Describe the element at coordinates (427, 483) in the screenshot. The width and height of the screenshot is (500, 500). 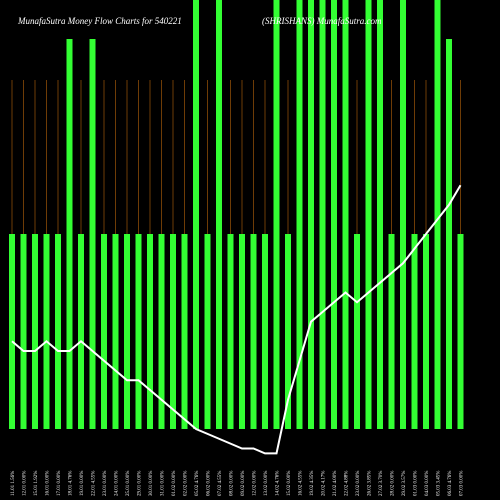
I see `x-tick-label: 04.03 0.00%` at that location.